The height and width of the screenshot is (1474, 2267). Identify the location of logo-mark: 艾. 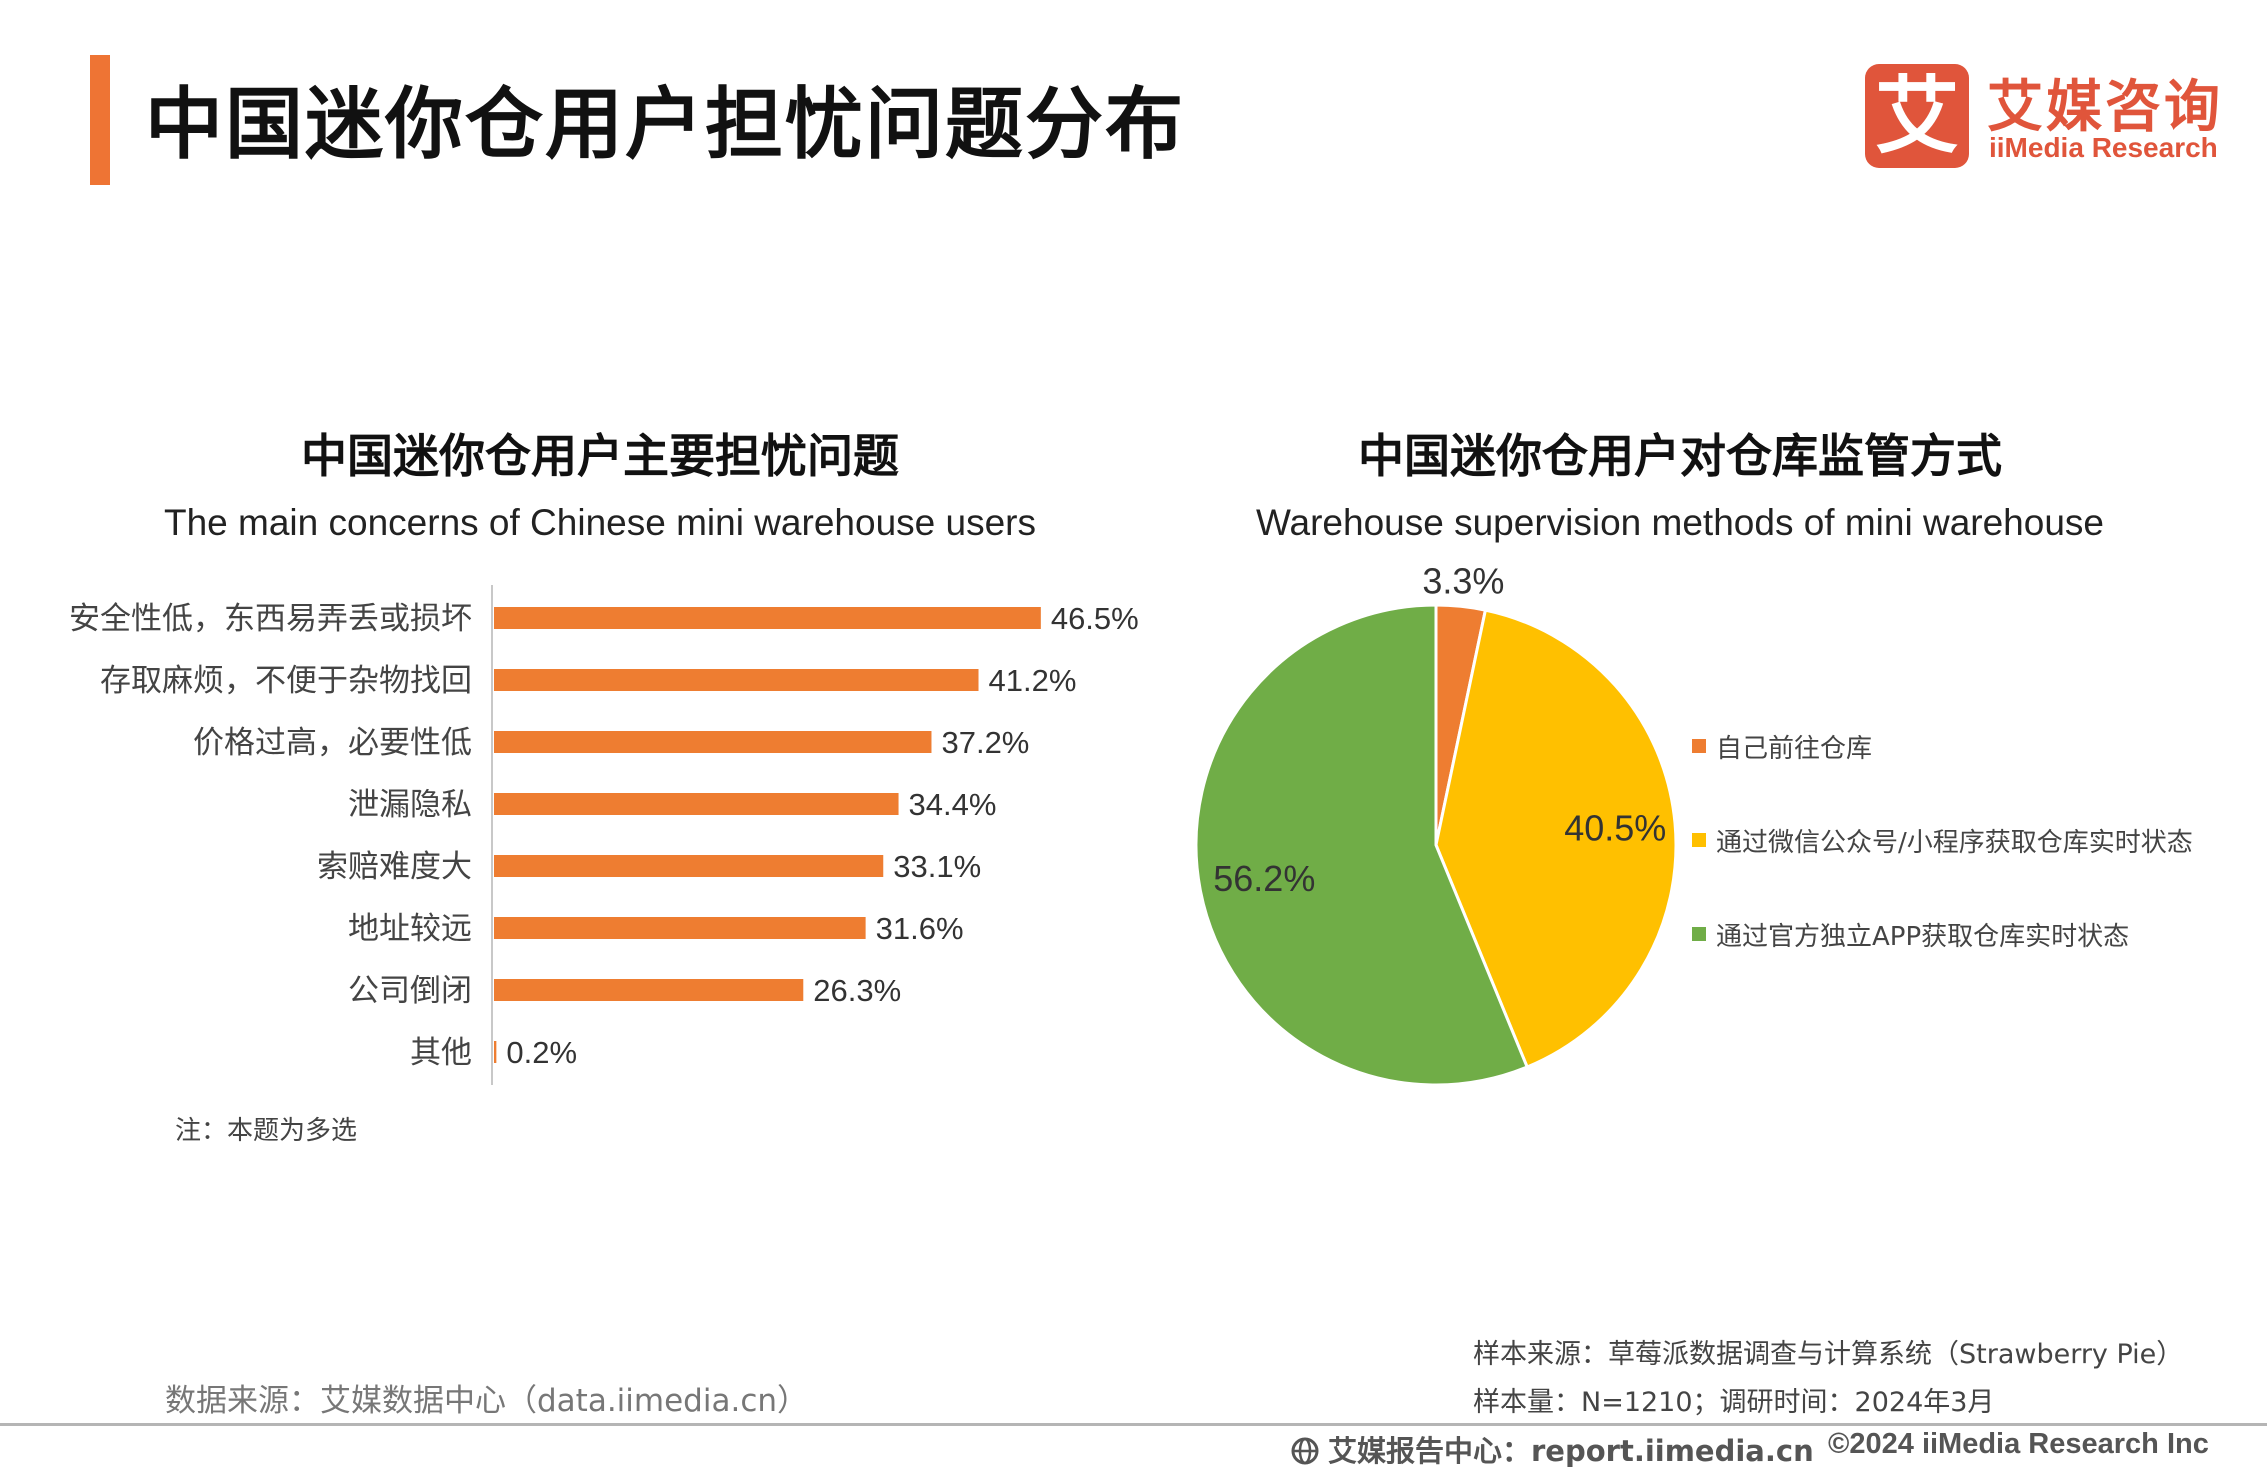
(1917, 116).